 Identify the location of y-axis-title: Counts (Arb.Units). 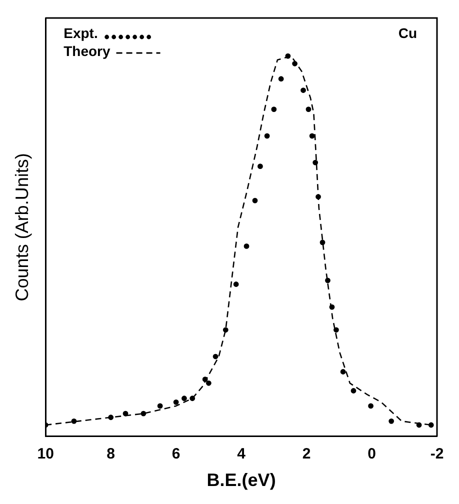
(22, 227).